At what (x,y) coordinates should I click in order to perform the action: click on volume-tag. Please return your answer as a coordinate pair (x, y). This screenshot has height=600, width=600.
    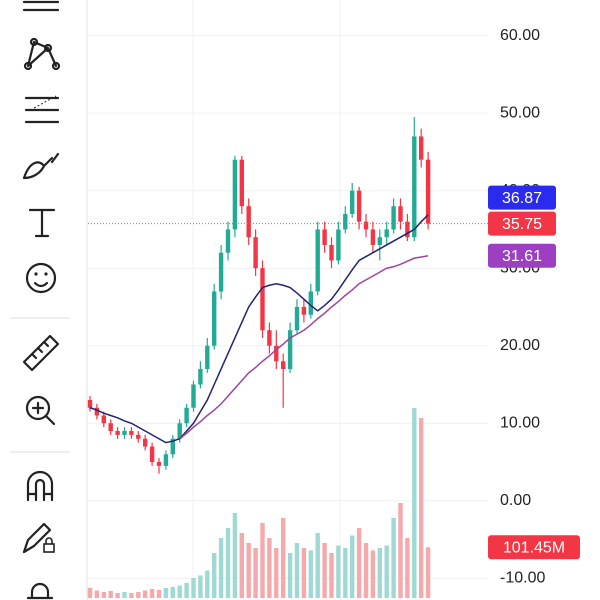
    Looking at the image, I should click on (534, 547).